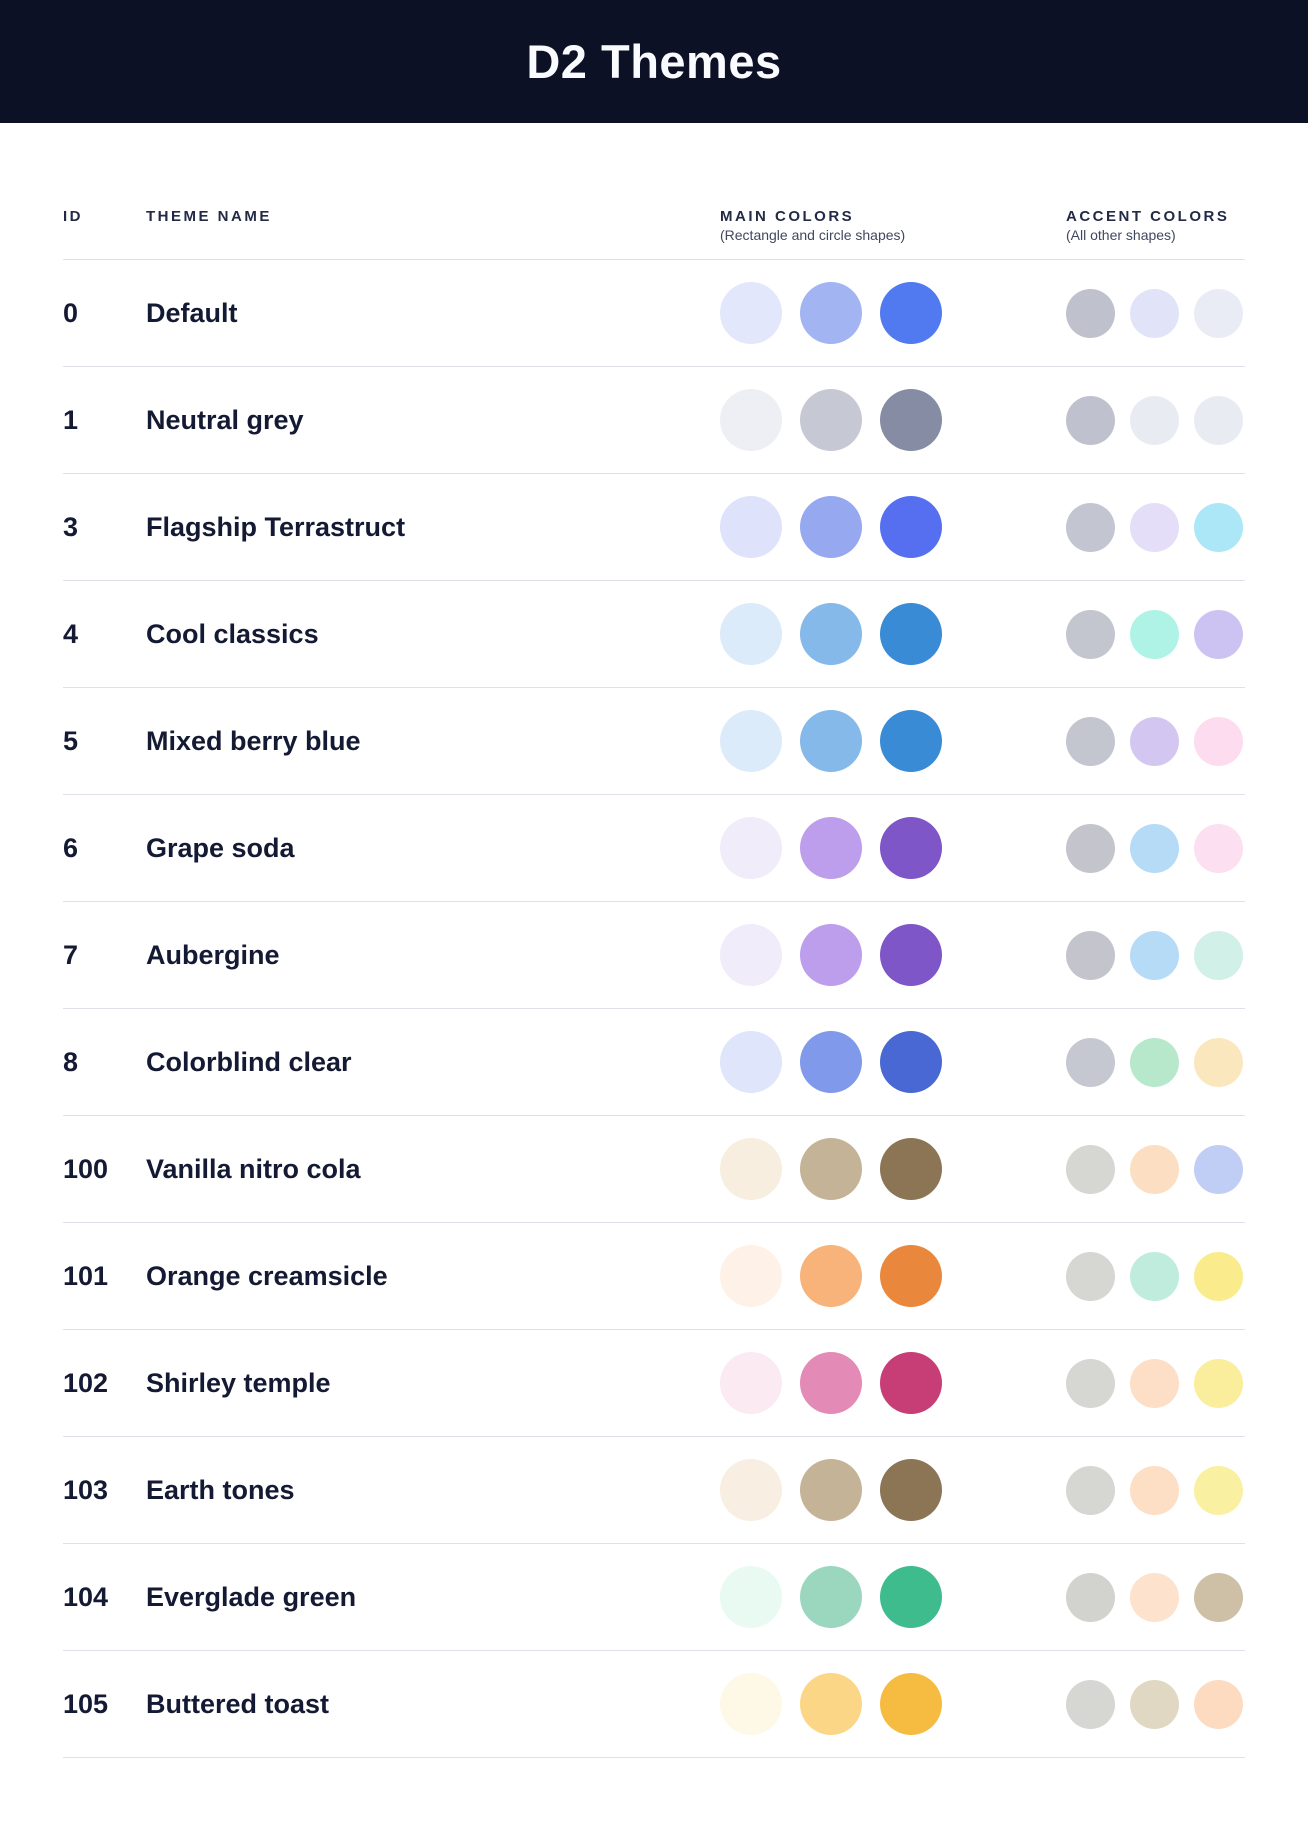  Describe the element at coordinates (654, 1168) in the screenshot. I see `theme-row: 100 Vanilla nitro cola` at that location.